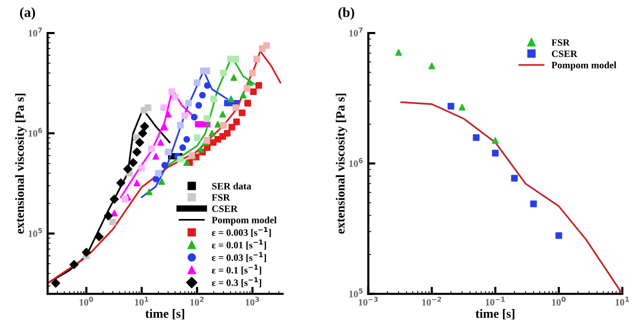  I want to click on x-tick-label: 10$^{3}$, so click(253, 301).